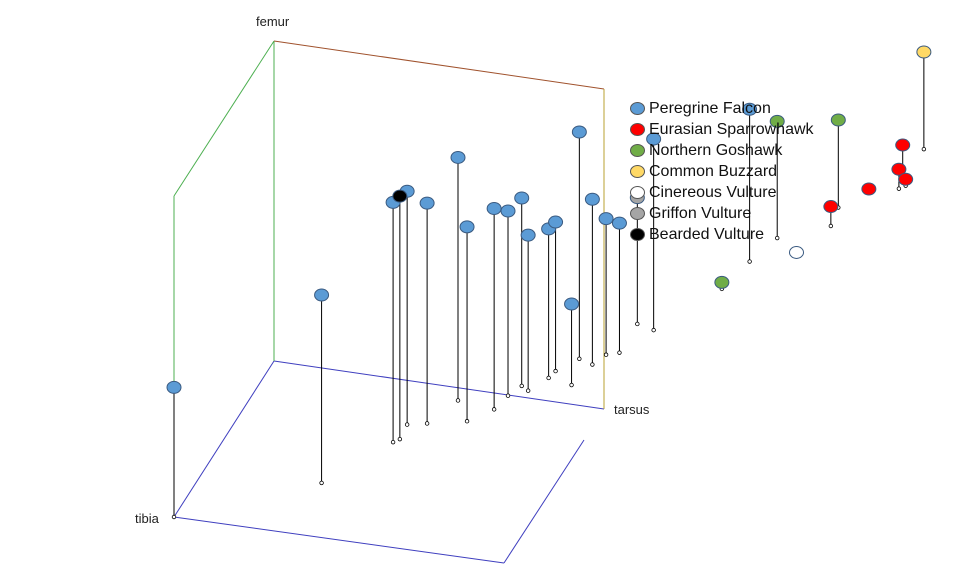  What do you see at coordinates (713, 171) in the screenshot?
I see `legend-label: Common Buzzard` at bounding box center [713, 171].